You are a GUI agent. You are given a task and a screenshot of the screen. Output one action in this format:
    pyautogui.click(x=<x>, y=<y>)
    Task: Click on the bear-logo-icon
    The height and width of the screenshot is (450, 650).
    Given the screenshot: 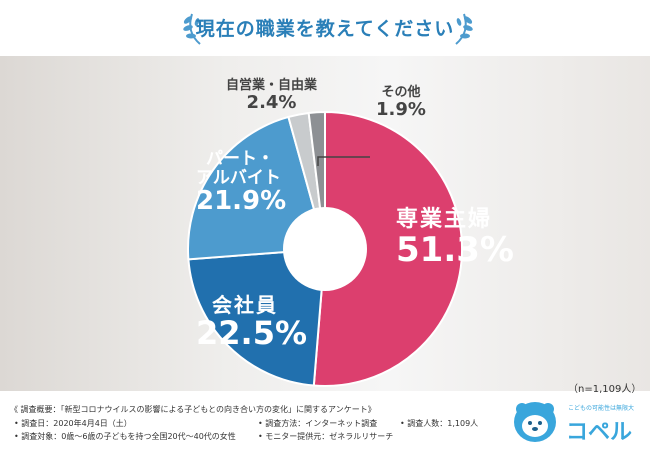 What is the action you would take?
    pyautogui.click(x=535, y=422)
    